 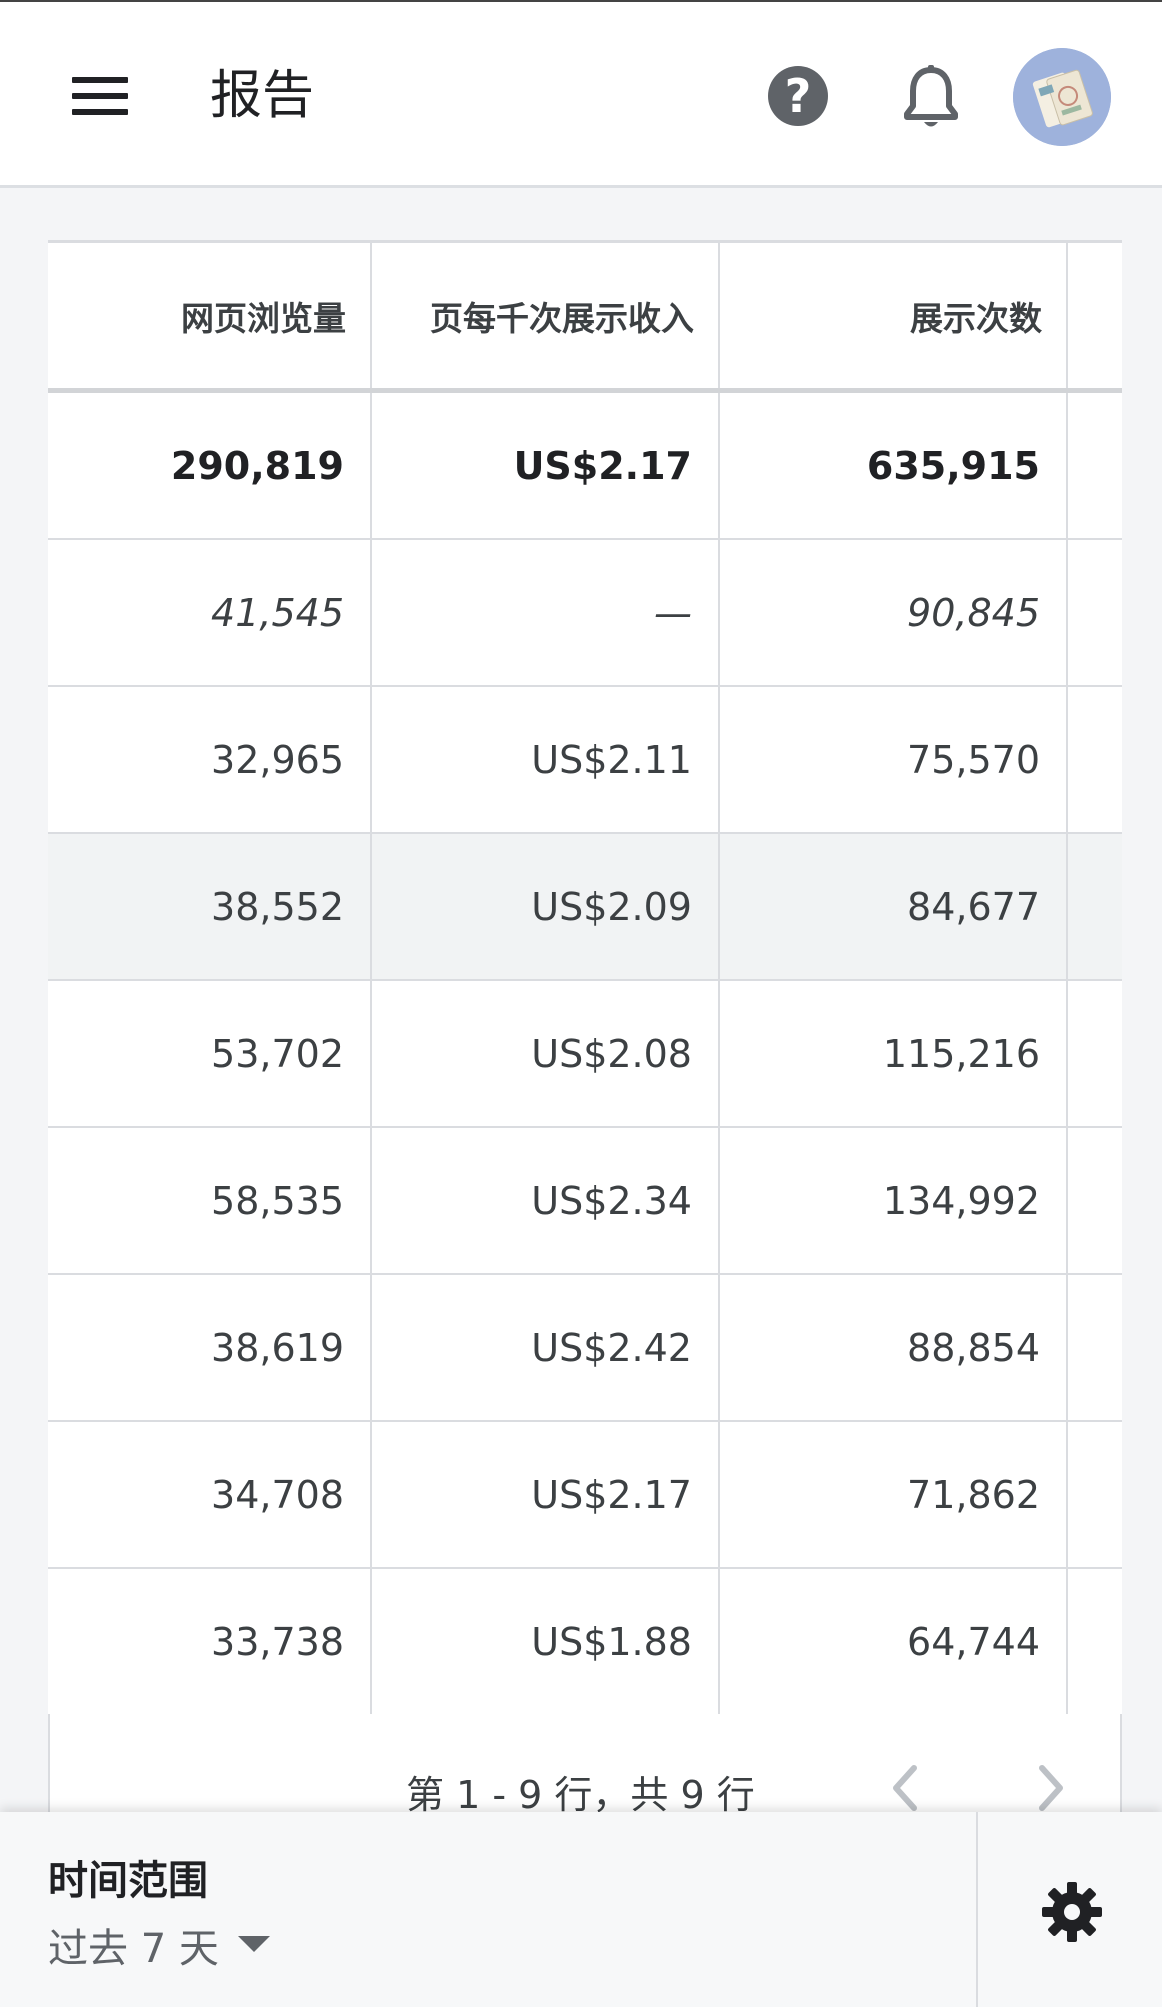 I want to click on table-row: 58,535 US$2.34 134,992, so click(x=585, y=1201).